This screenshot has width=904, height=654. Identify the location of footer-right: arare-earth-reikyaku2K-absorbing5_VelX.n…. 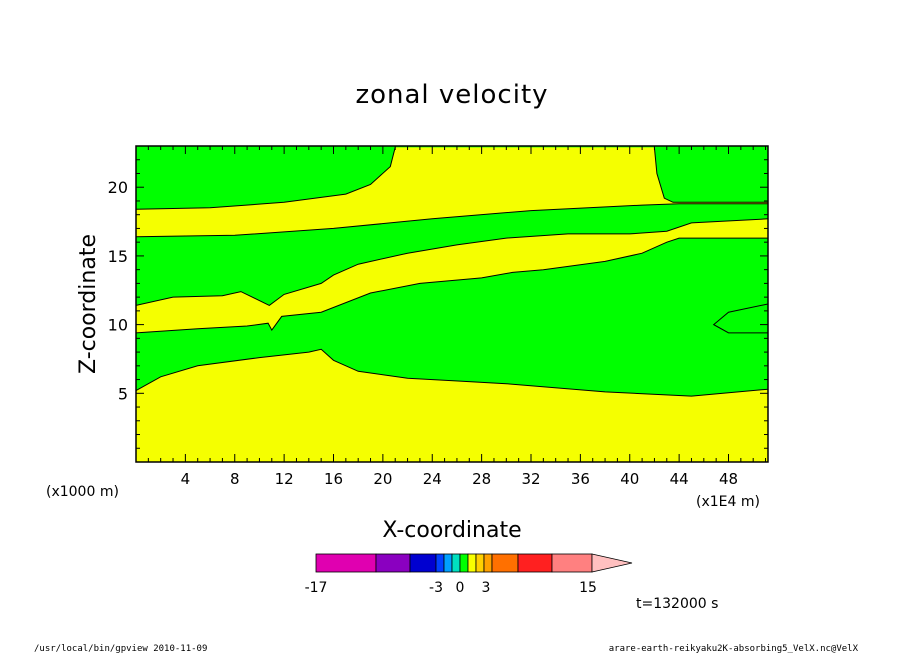
(734, 649).